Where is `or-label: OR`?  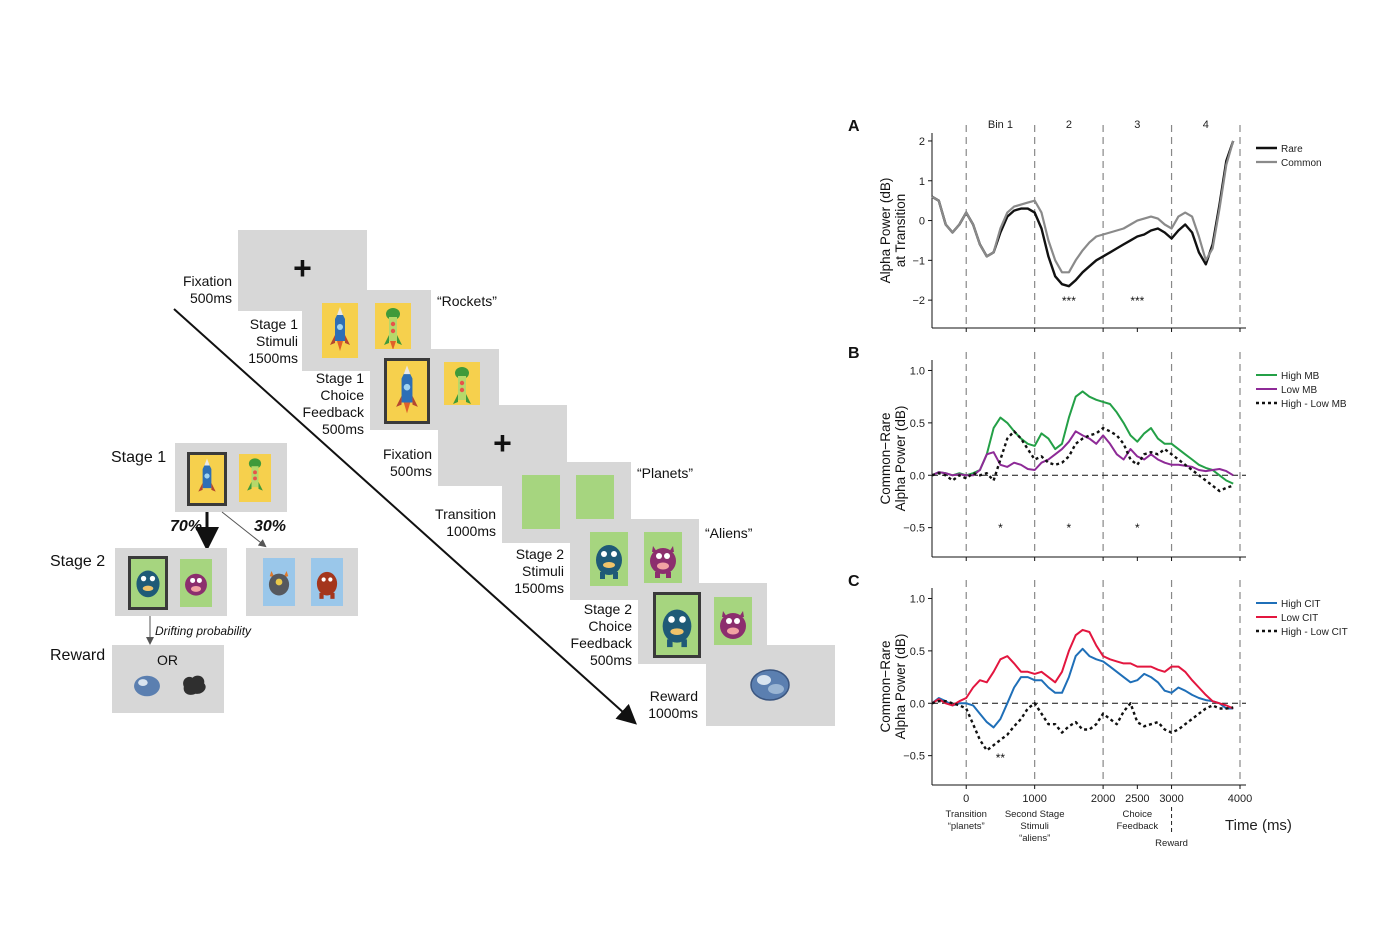 or-label: OR is located at coordinates (167, 660).